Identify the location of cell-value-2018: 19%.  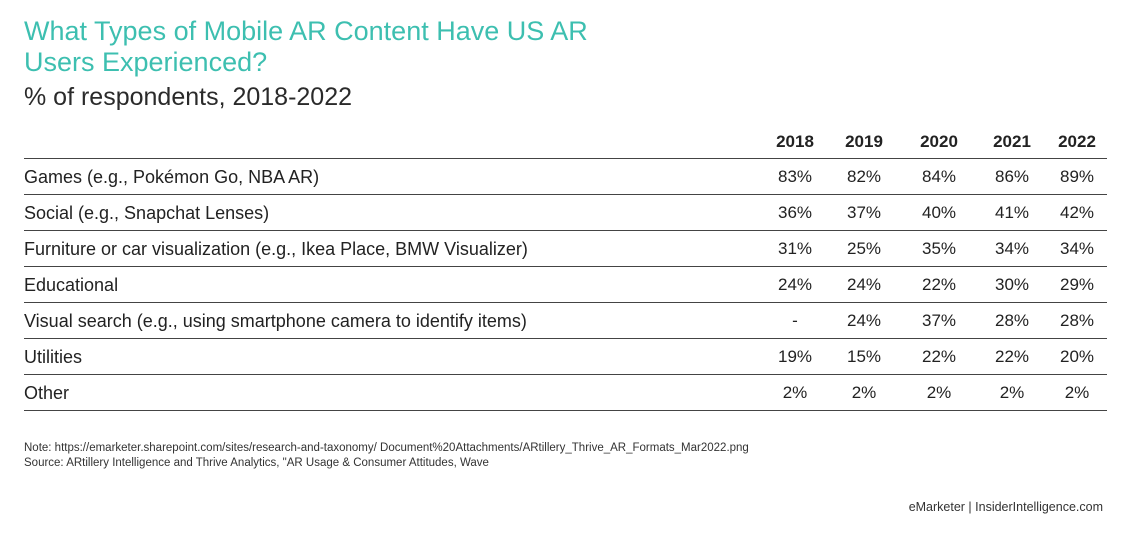
(795, 356).